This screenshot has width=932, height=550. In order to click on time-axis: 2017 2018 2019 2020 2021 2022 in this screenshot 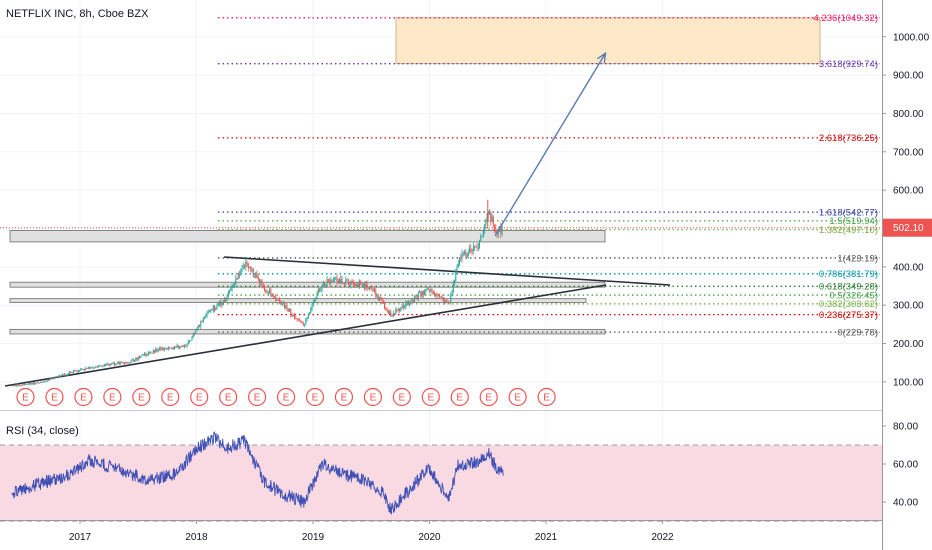, I will do `click(371, 531)`.